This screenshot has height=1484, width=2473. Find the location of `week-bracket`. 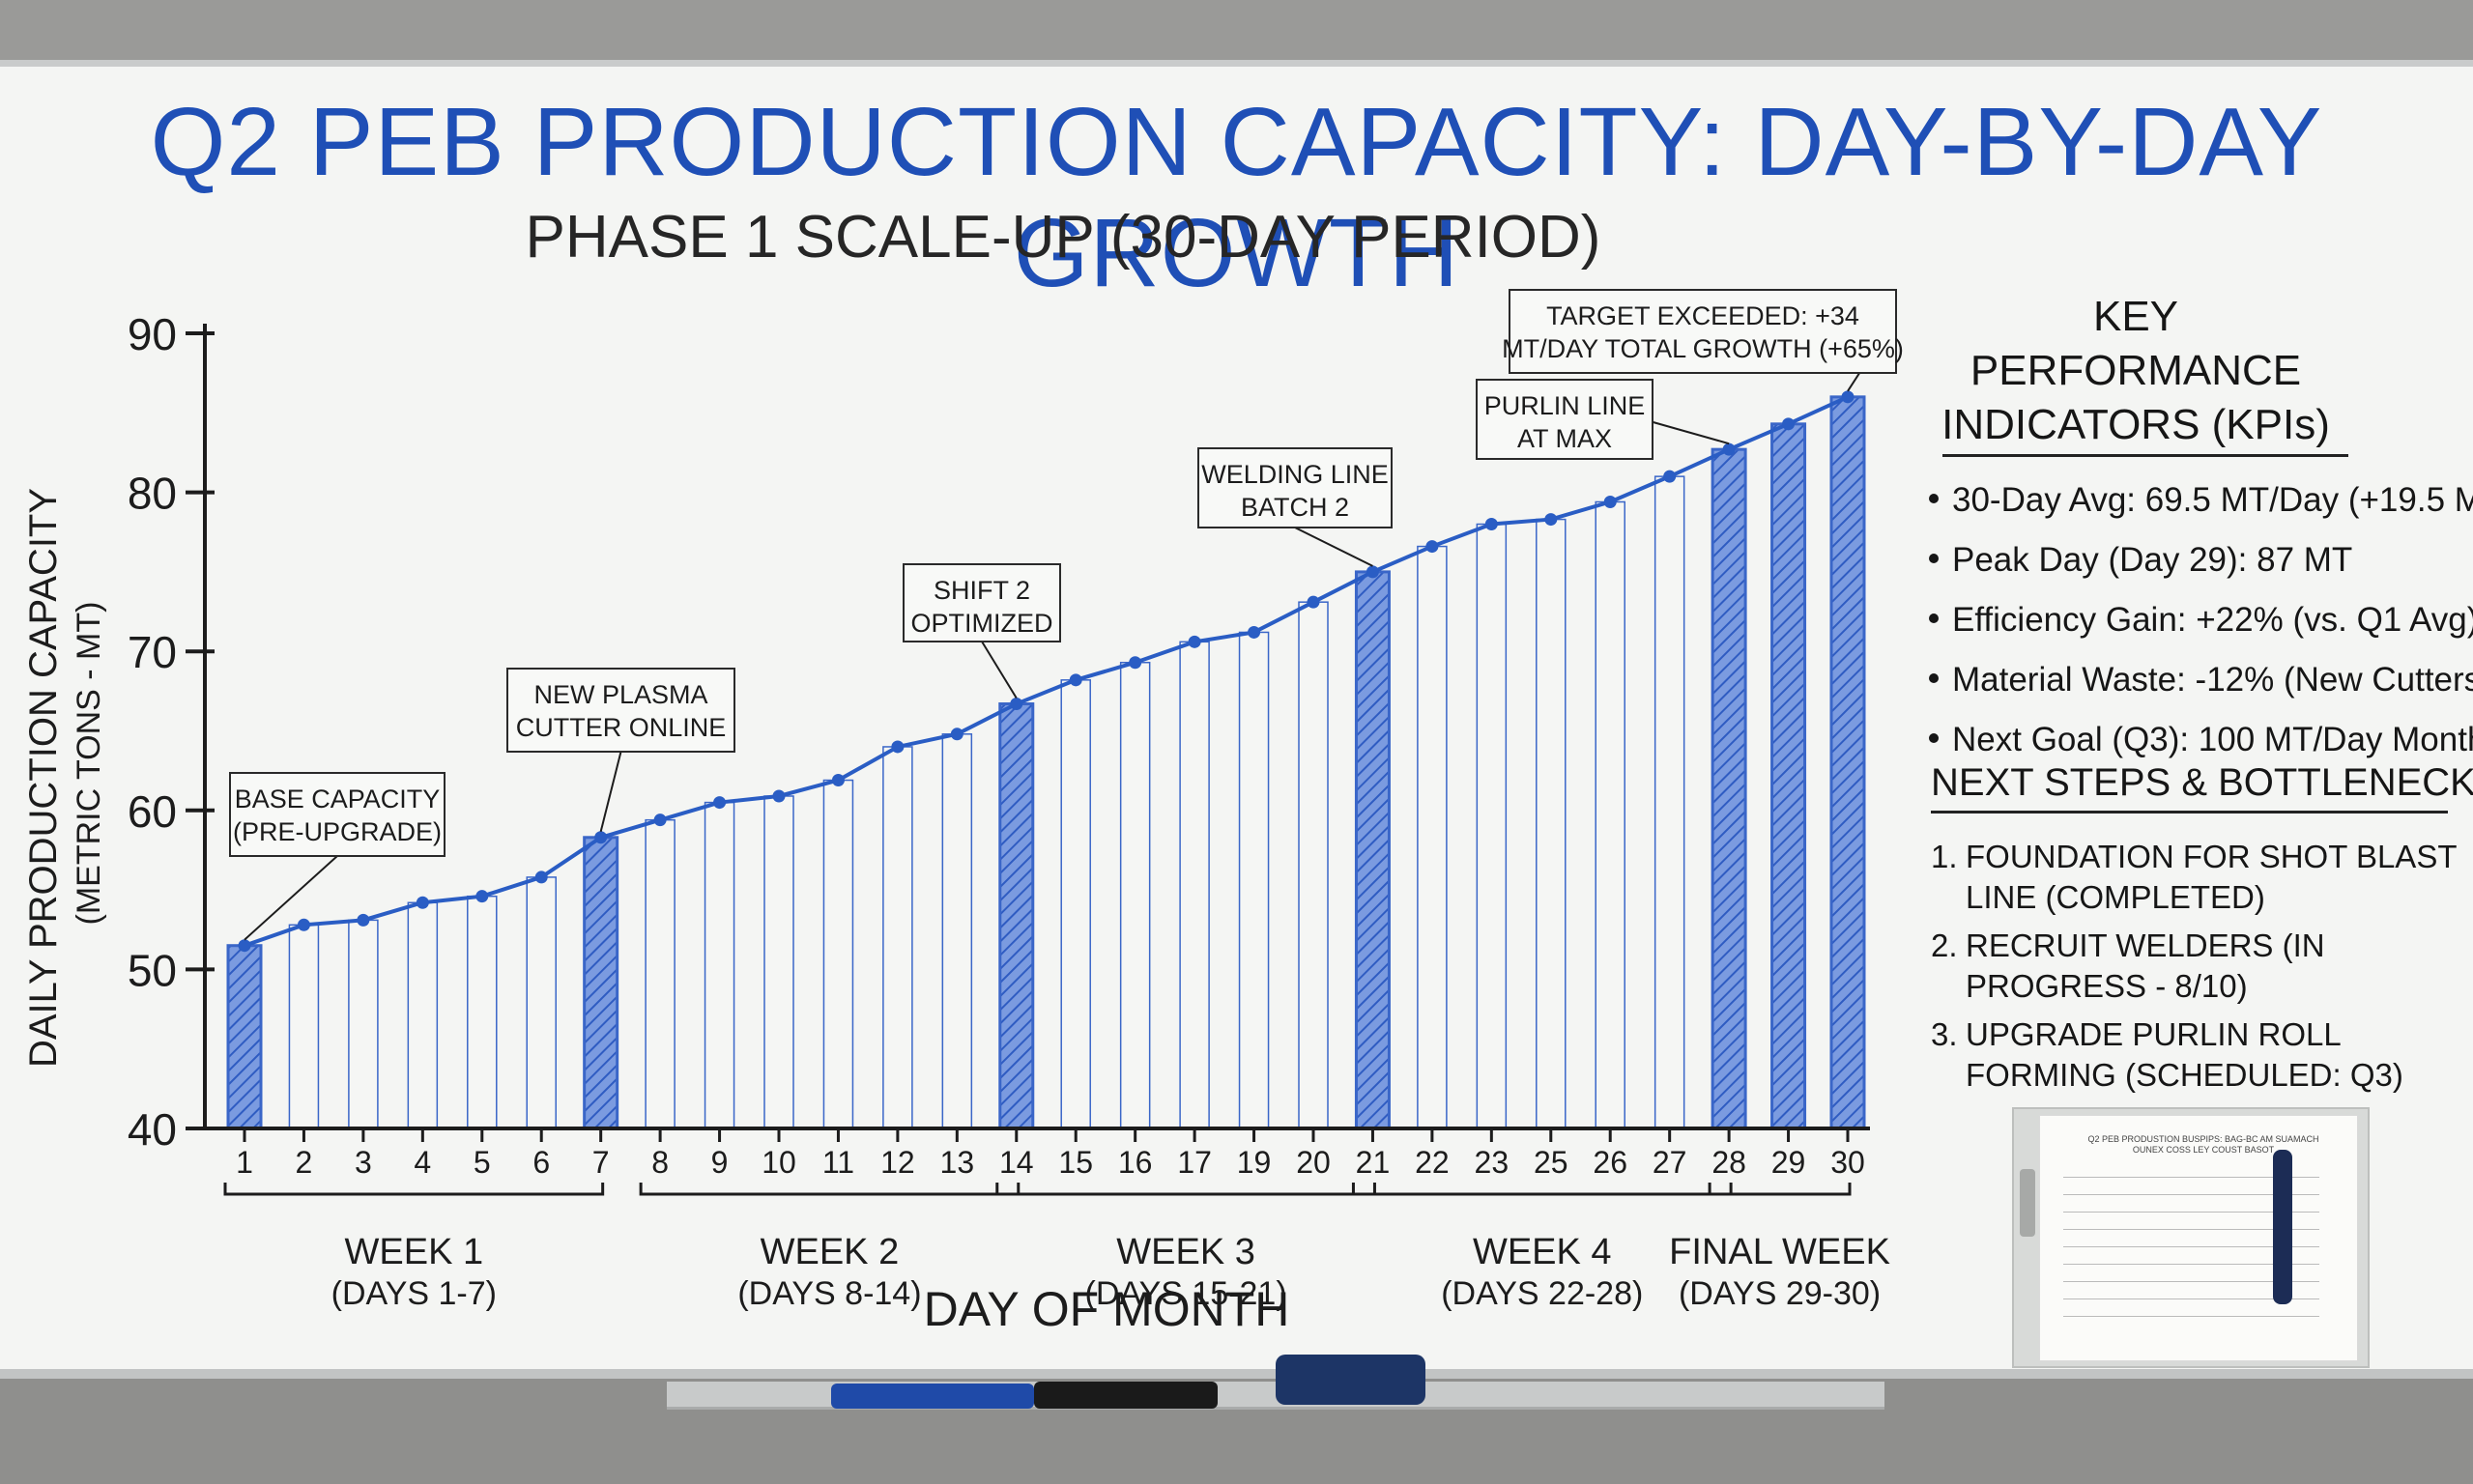

week-bracket is located at coordinates (414, 1189).